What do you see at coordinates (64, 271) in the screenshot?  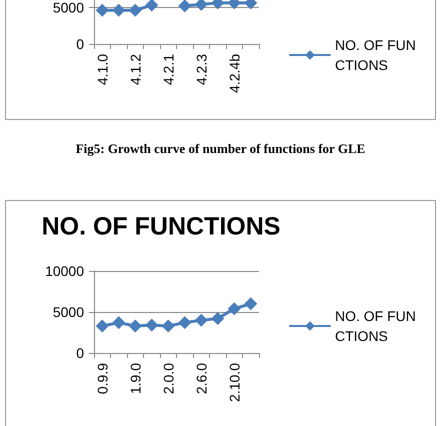 I see `y-tick-label: 10000` at bounding box center [64, 271].